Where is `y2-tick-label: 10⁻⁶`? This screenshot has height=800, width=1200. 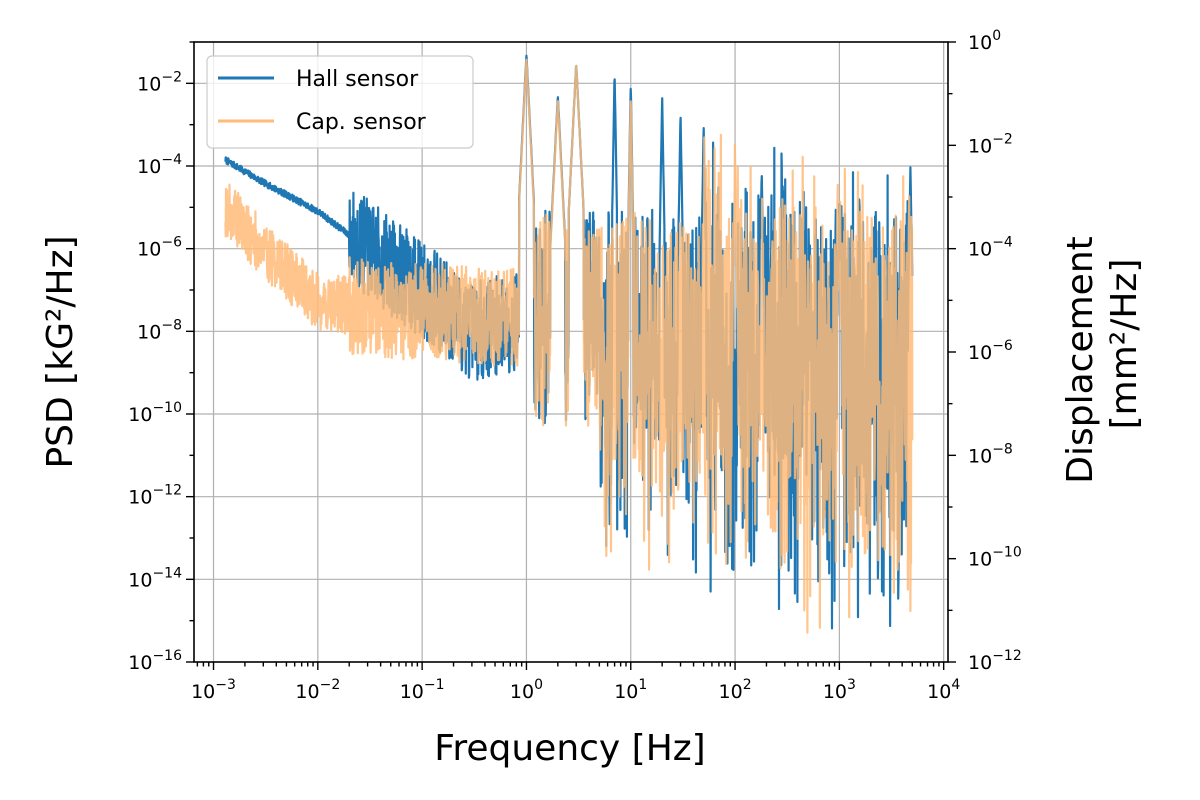
y2-tick-label: 10⁻⁶ is located at coordinates (990, 351).